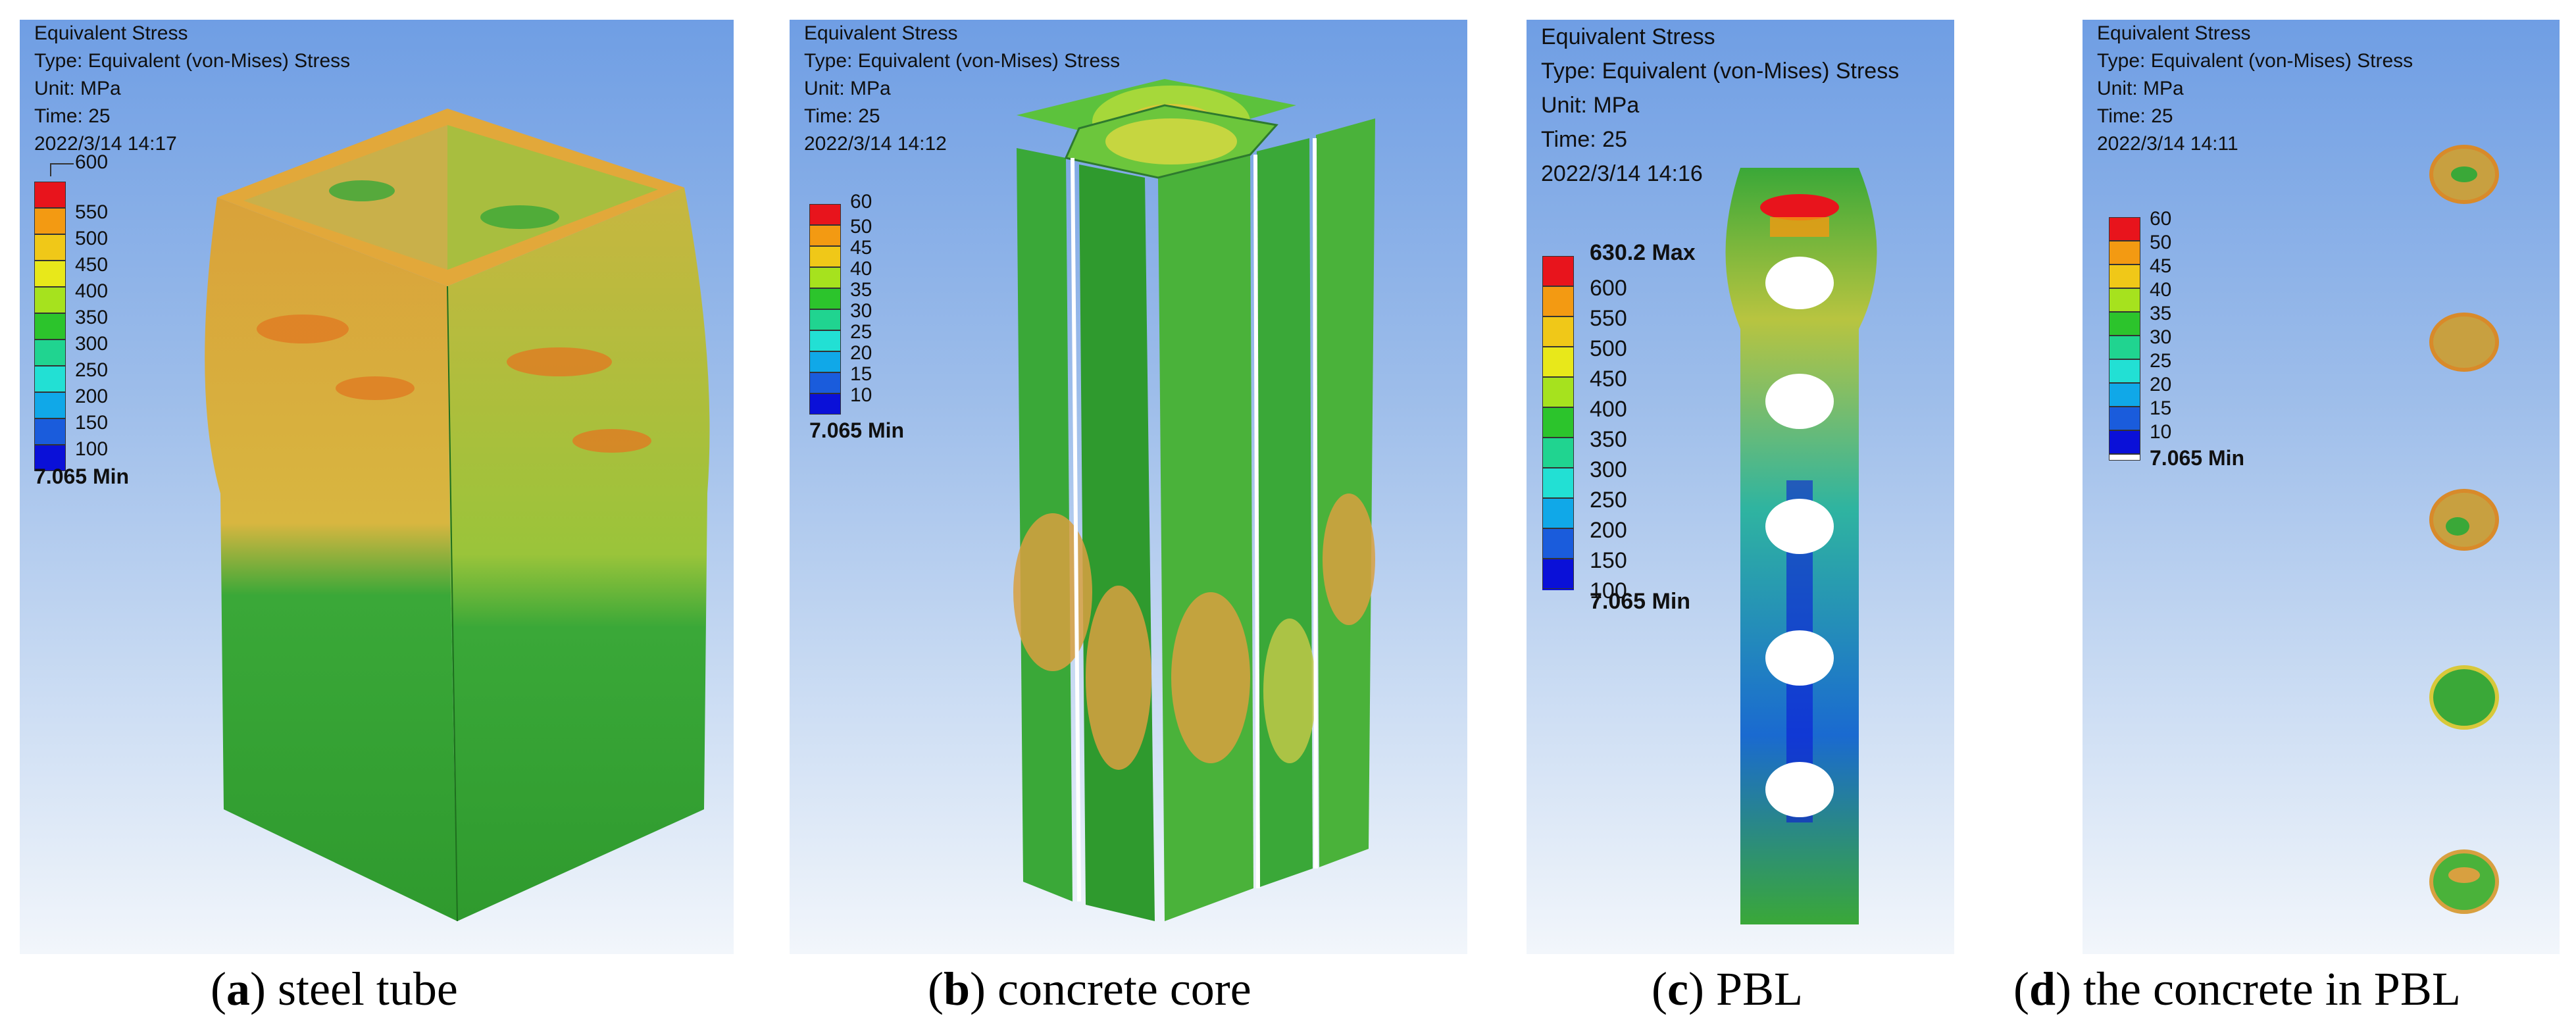  I want to click on caption-b: (b) concrete core, so click(1089, 989).